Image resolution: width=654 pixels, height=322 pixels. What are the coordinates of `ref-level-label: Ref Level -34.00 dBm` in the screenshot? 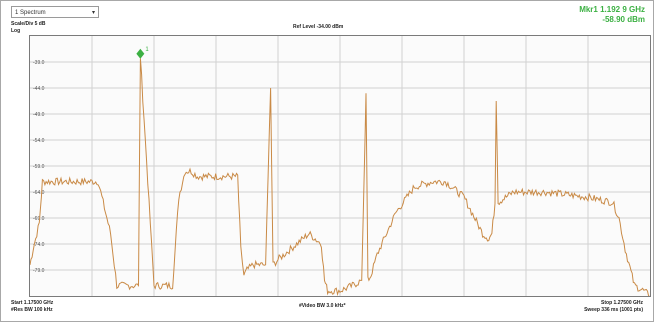 It's located at (318, 27).